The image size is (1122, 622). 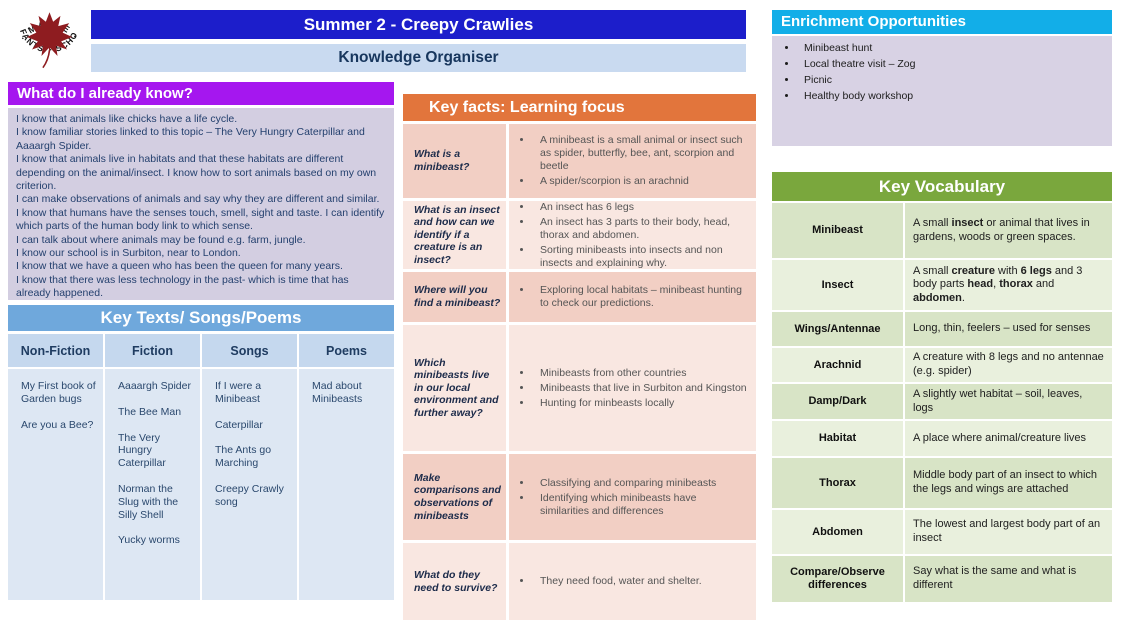 I want to click on key-texts-column-items: Mad about Minibeasts, so click(x=346, y=484).